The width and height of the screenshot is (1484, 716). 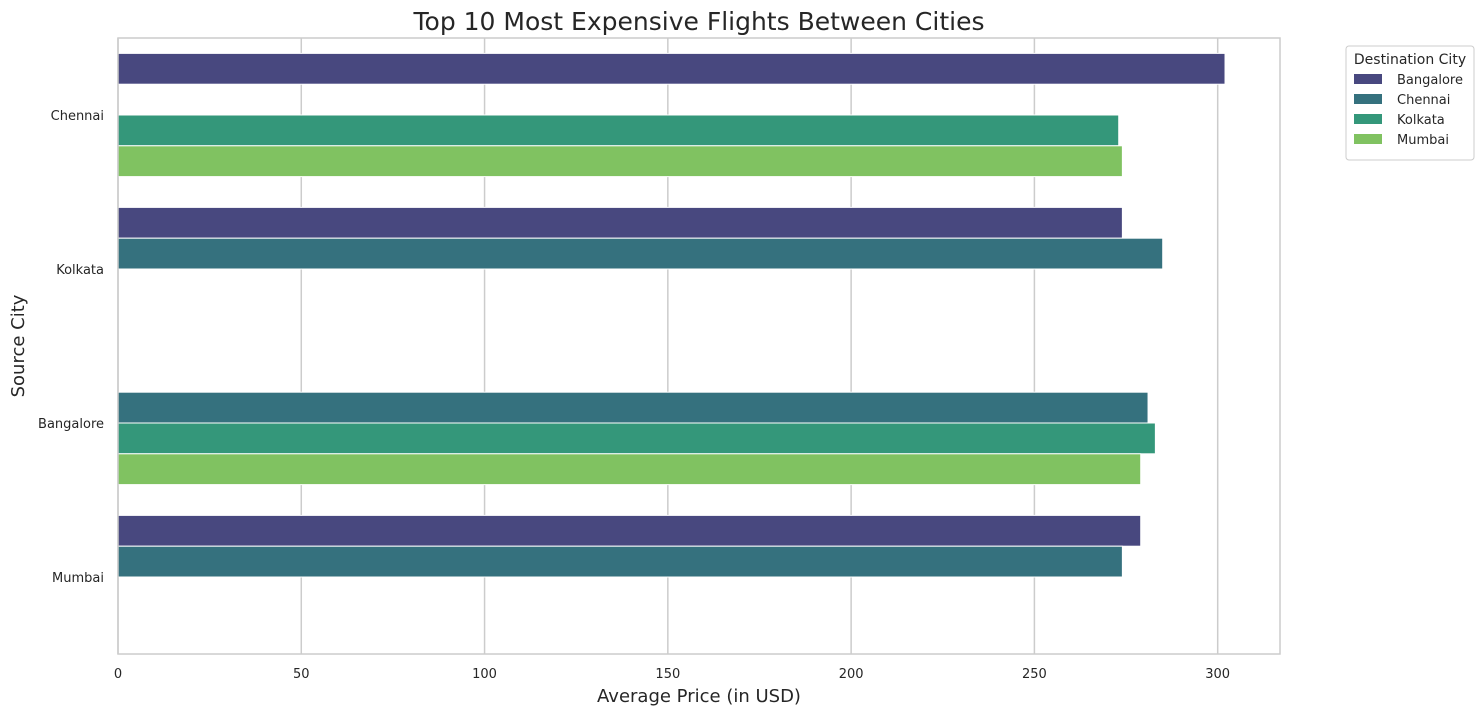 What do you see at coordinates (71, 347) in the screenshot?
I see `y-tick-labels: Chennai Kolkata Bangalore Mumbai` at bounding box center [71, 347].